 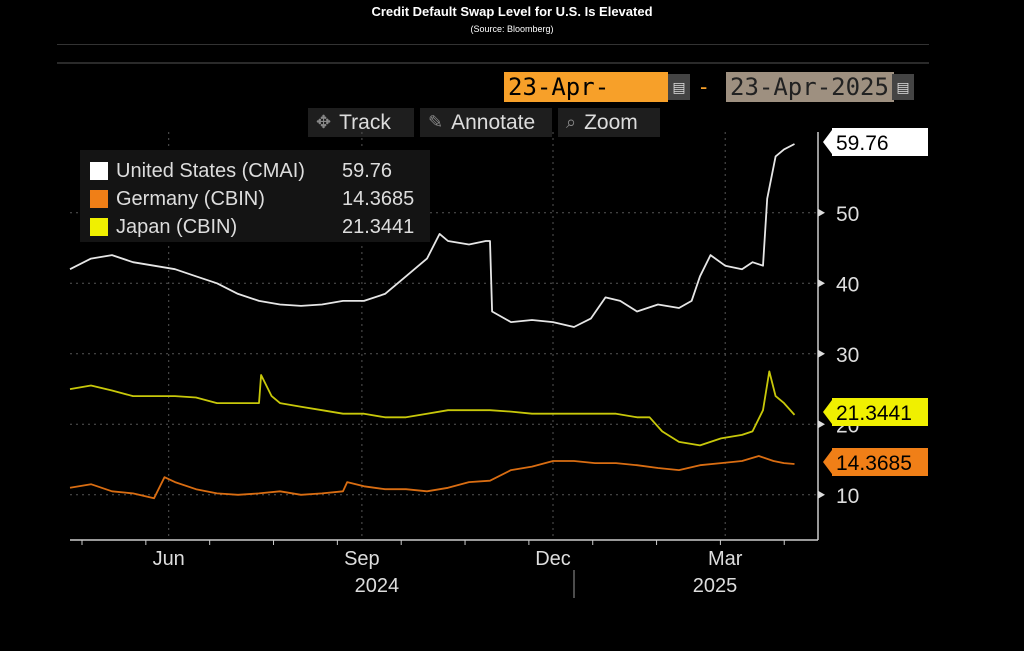 What do you see at coordinates (715, 586) in the screenshot?
I see `x-year-label: 2025` at bounding box center [715, 586].